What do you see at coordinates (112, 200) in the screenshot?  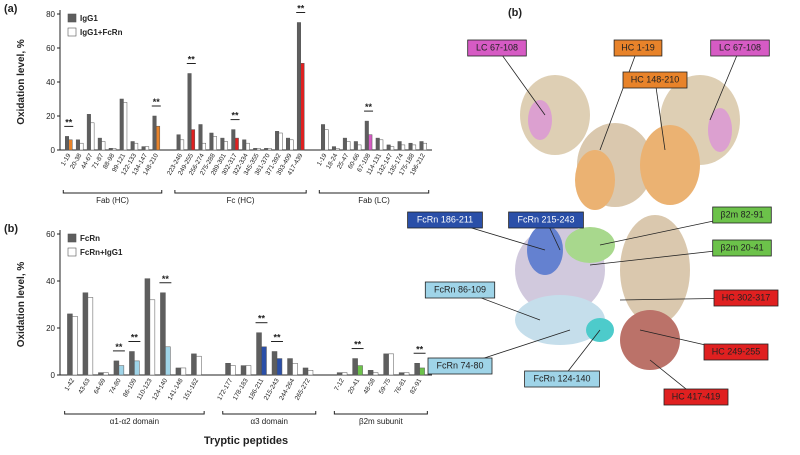 I see `group-label: Fab (HC)` at bounding box center [112, 200].